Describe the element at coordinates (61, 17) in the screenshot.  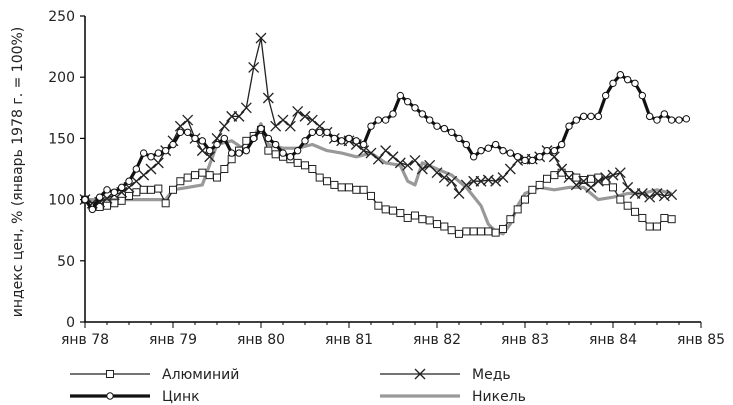
I see `y-tick-label: 250` at that location.